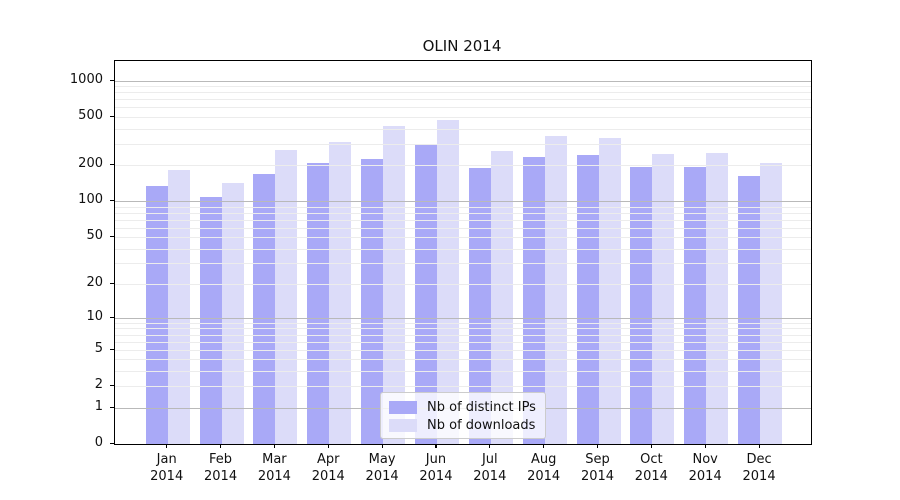 This screenshot has width=900, height=500. Describe the element at coordinates (597, 468) in the screenshot. I see `x-tick-label-sep: Sep 2014` at that location.